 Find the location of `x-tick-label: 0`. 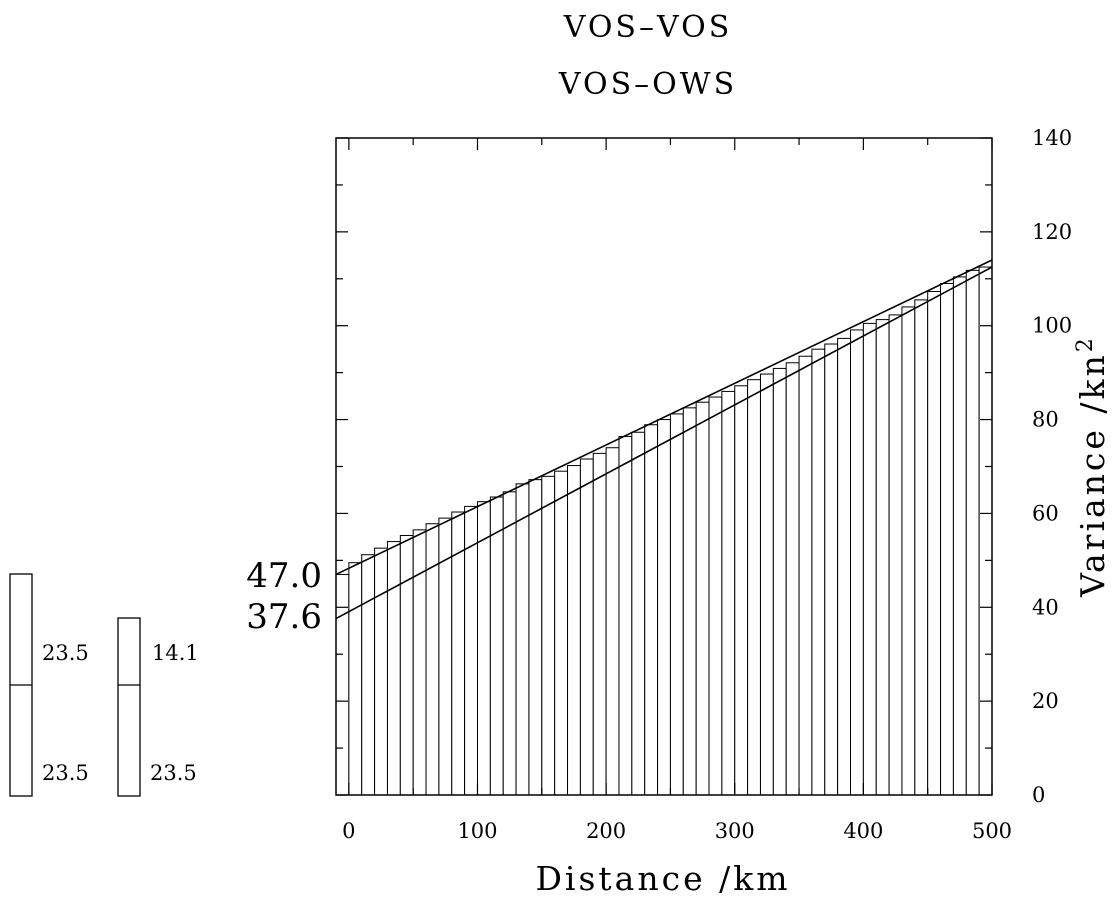

x-tick-label: 0 is located at coordinates (348, 831).